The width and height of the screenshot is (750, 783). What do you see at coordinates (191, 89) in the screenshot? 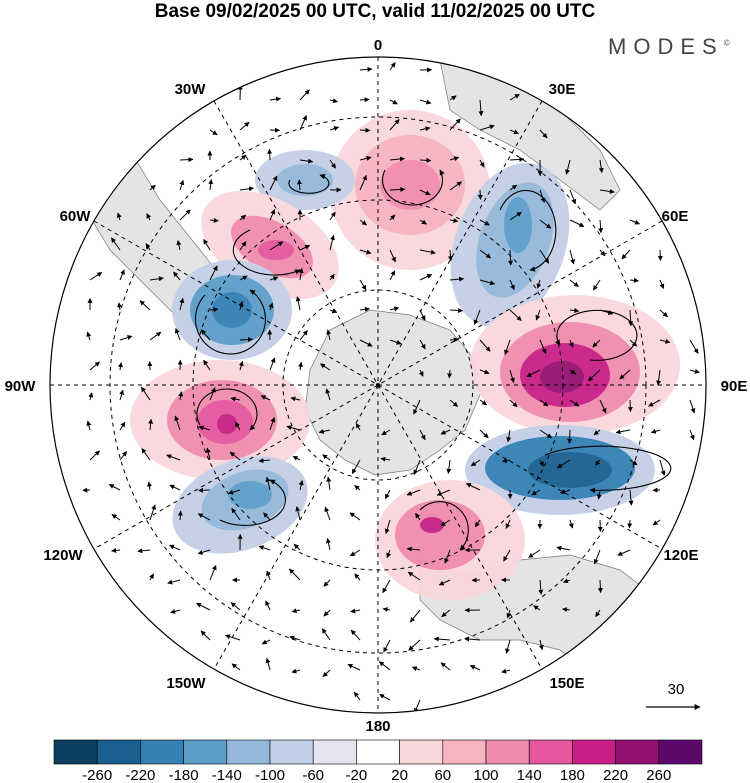
I see `lon-label-30w: 30W` at bounding box center [191, 89].